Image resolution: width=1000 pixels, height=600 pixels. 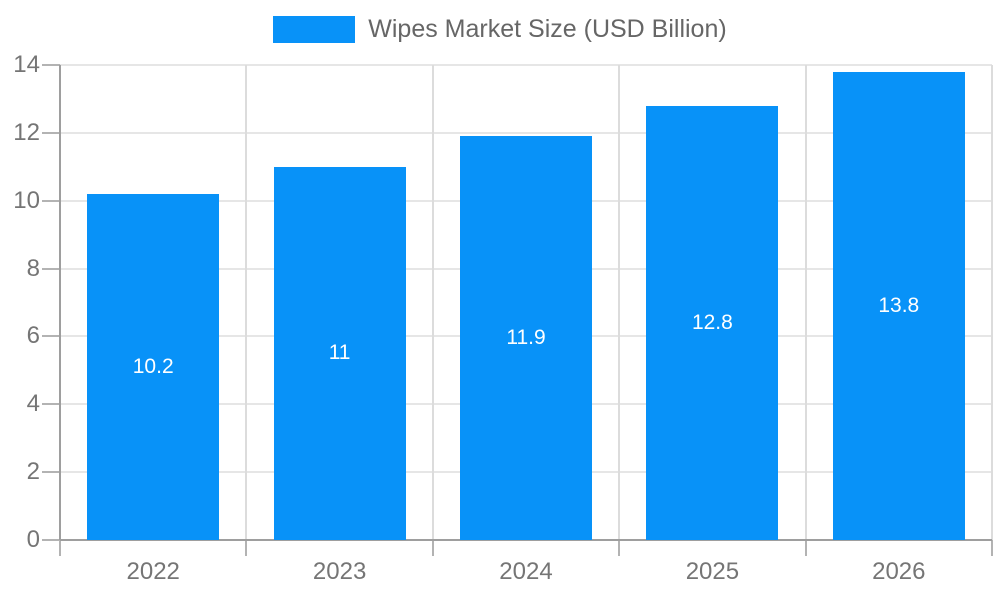 What do you see at coordinates (60, 302) in the screenshot?
I see `y-axis-line` at bounding box center [60, 302].